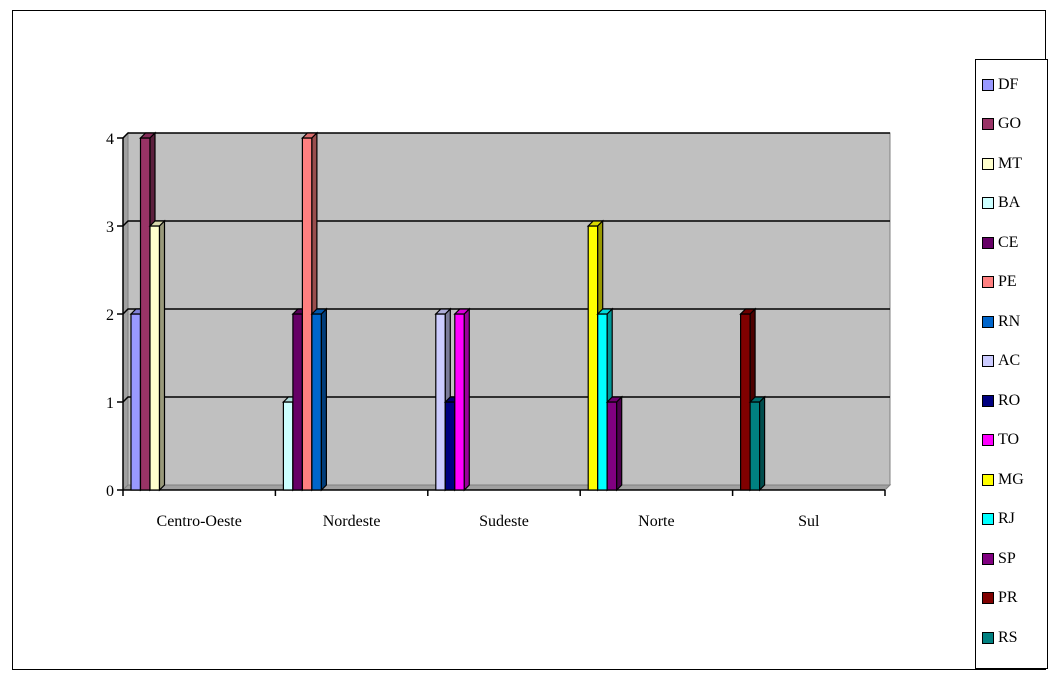 This screenshot has height=677, width=1054. I want to click on legend-item-BA: BA, so click(1011, 204).